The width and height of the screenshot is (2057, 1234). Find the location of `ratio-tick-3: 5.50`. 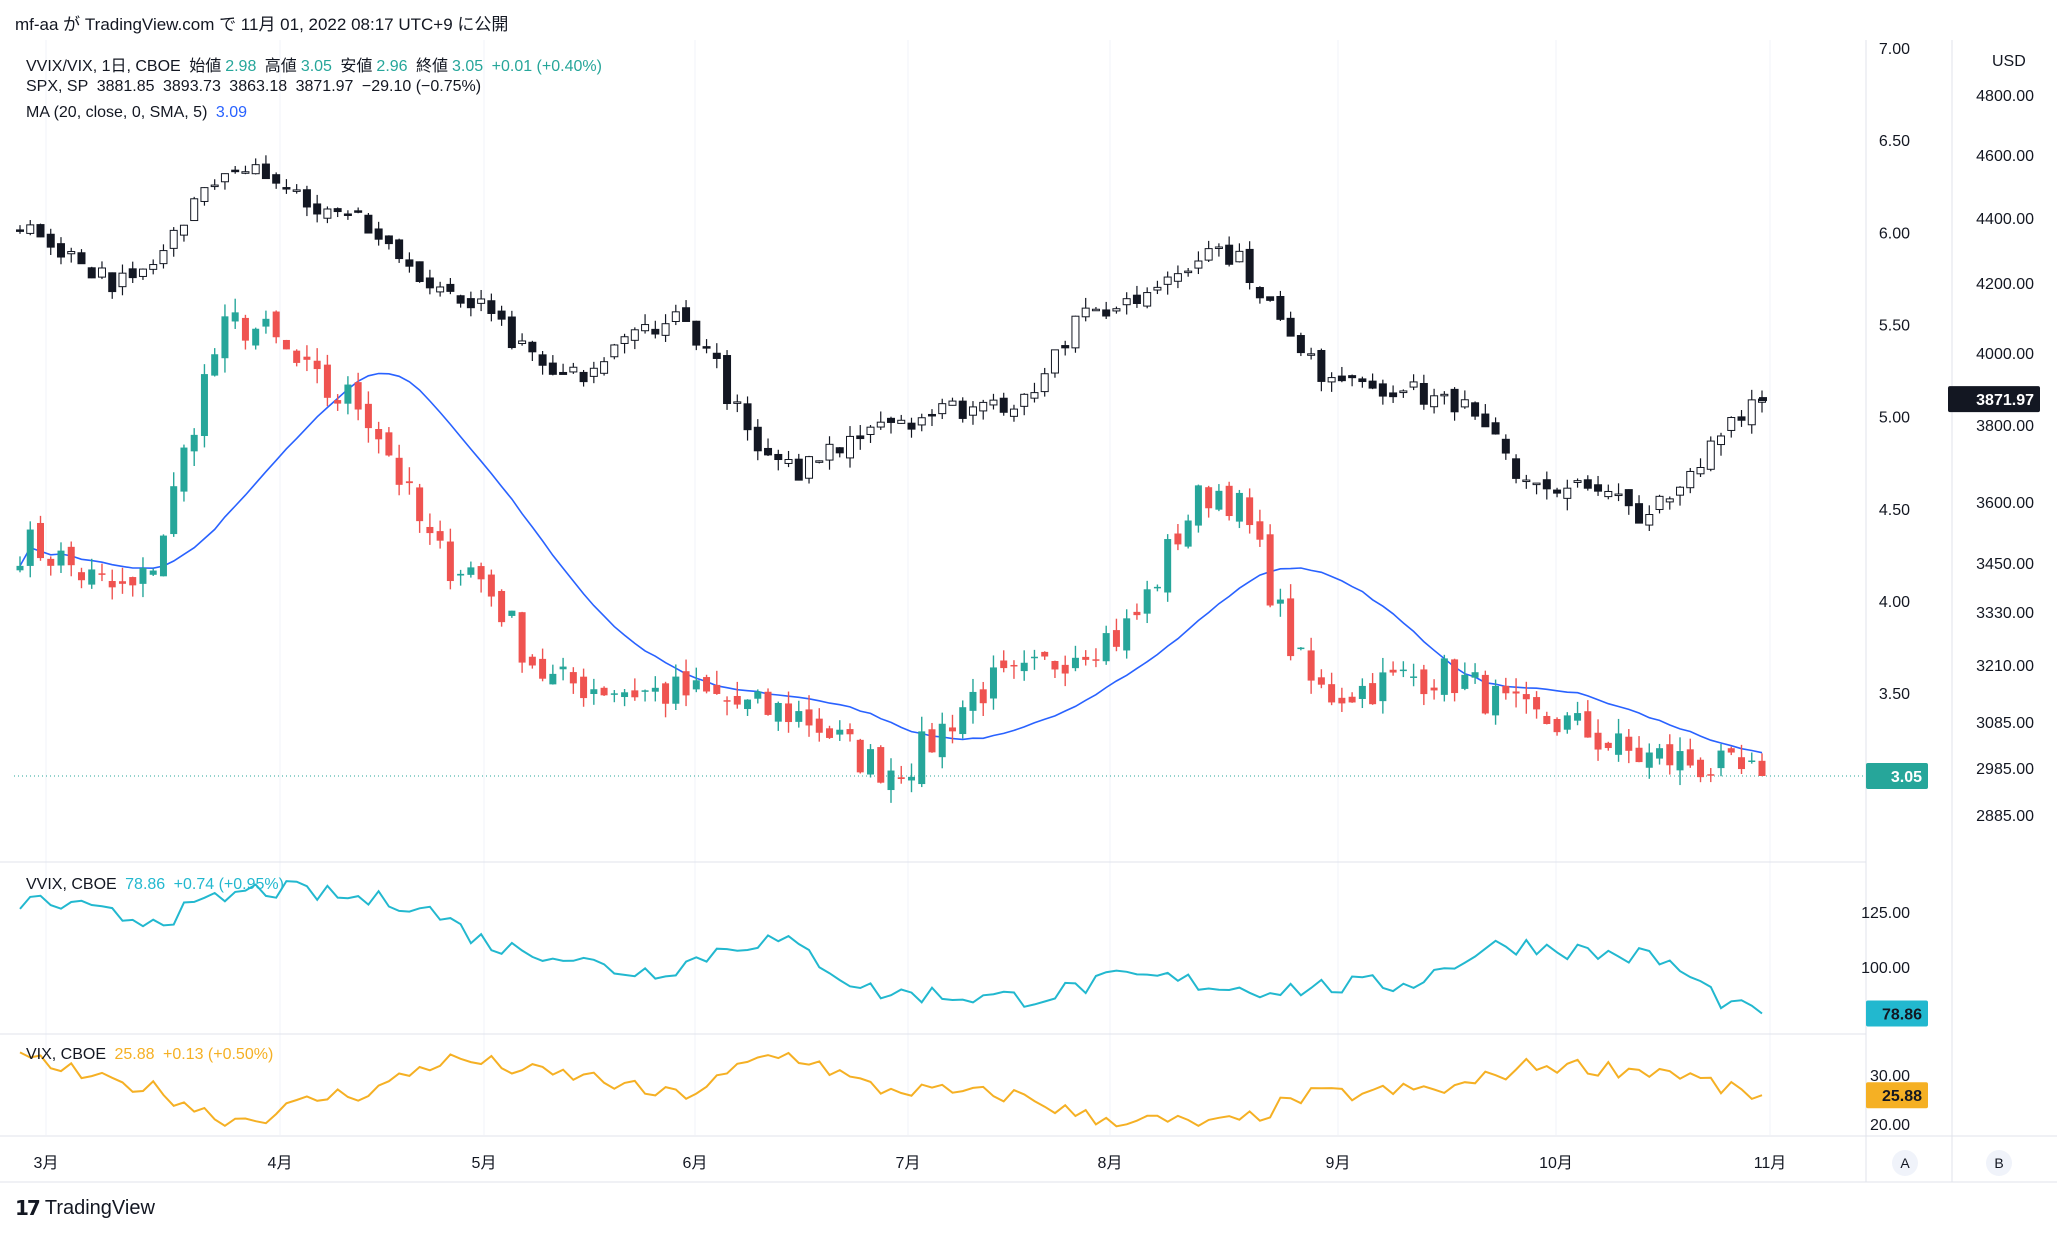

ratio-tick-3: 5.50 is located at coordinates (1894, 325).